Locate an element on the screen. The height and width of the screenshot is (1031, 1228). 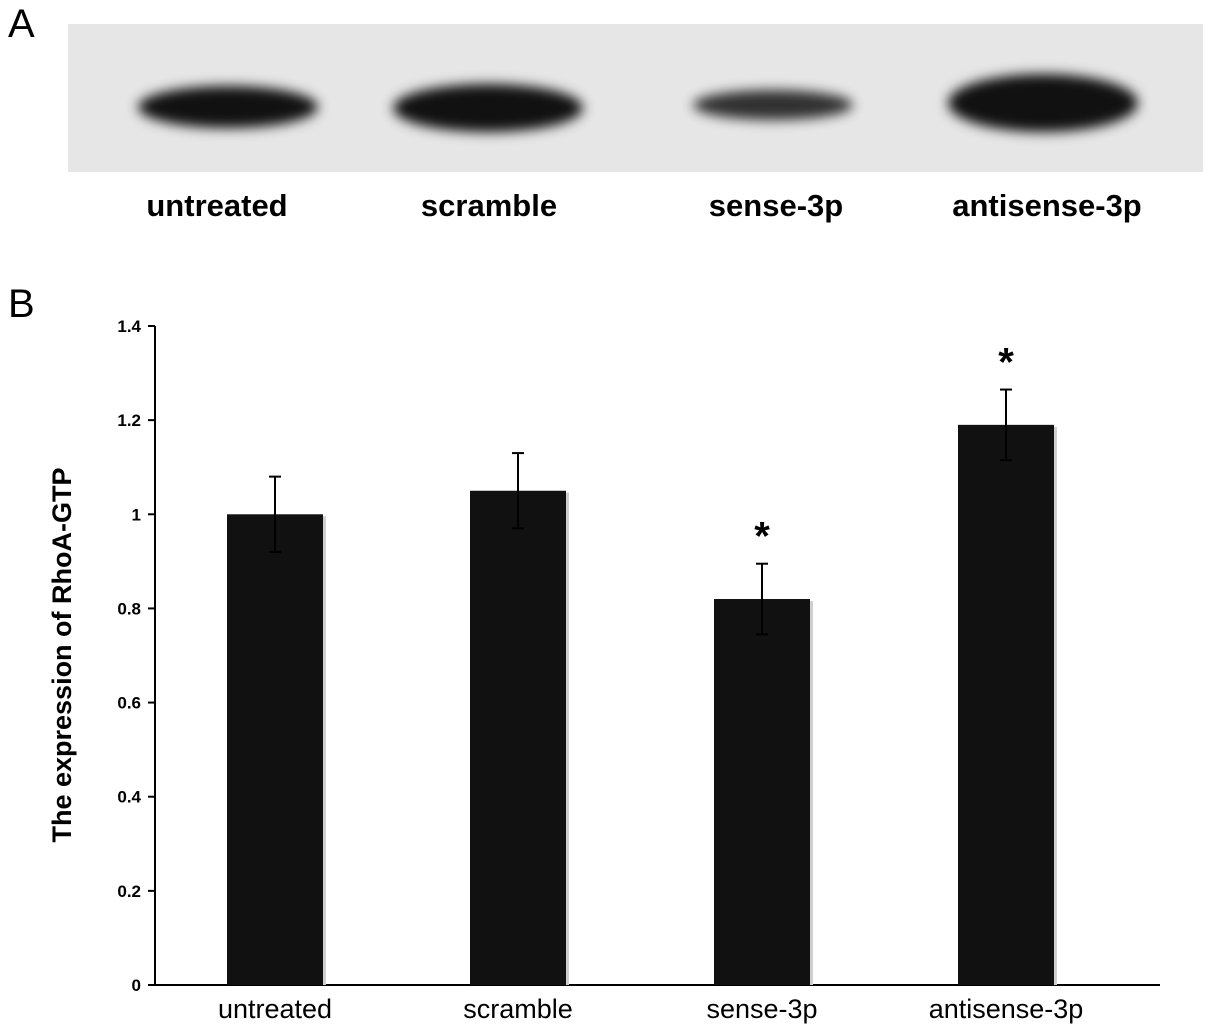
y-axis-label: The expression of RhoA-GTP is located at coordinates (62, 654).